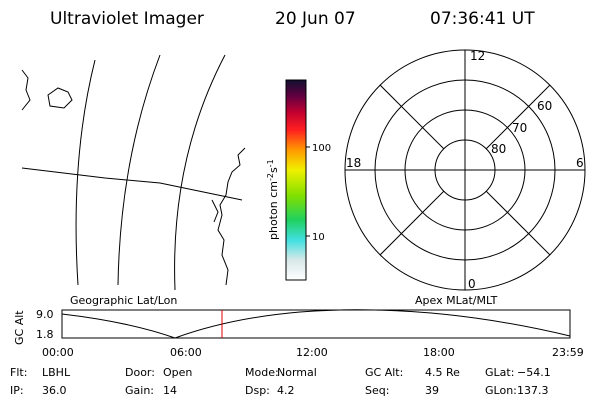 The height and width of the screenshot is (404, 600). I want to click on altitude-curve, so click(316, 324).